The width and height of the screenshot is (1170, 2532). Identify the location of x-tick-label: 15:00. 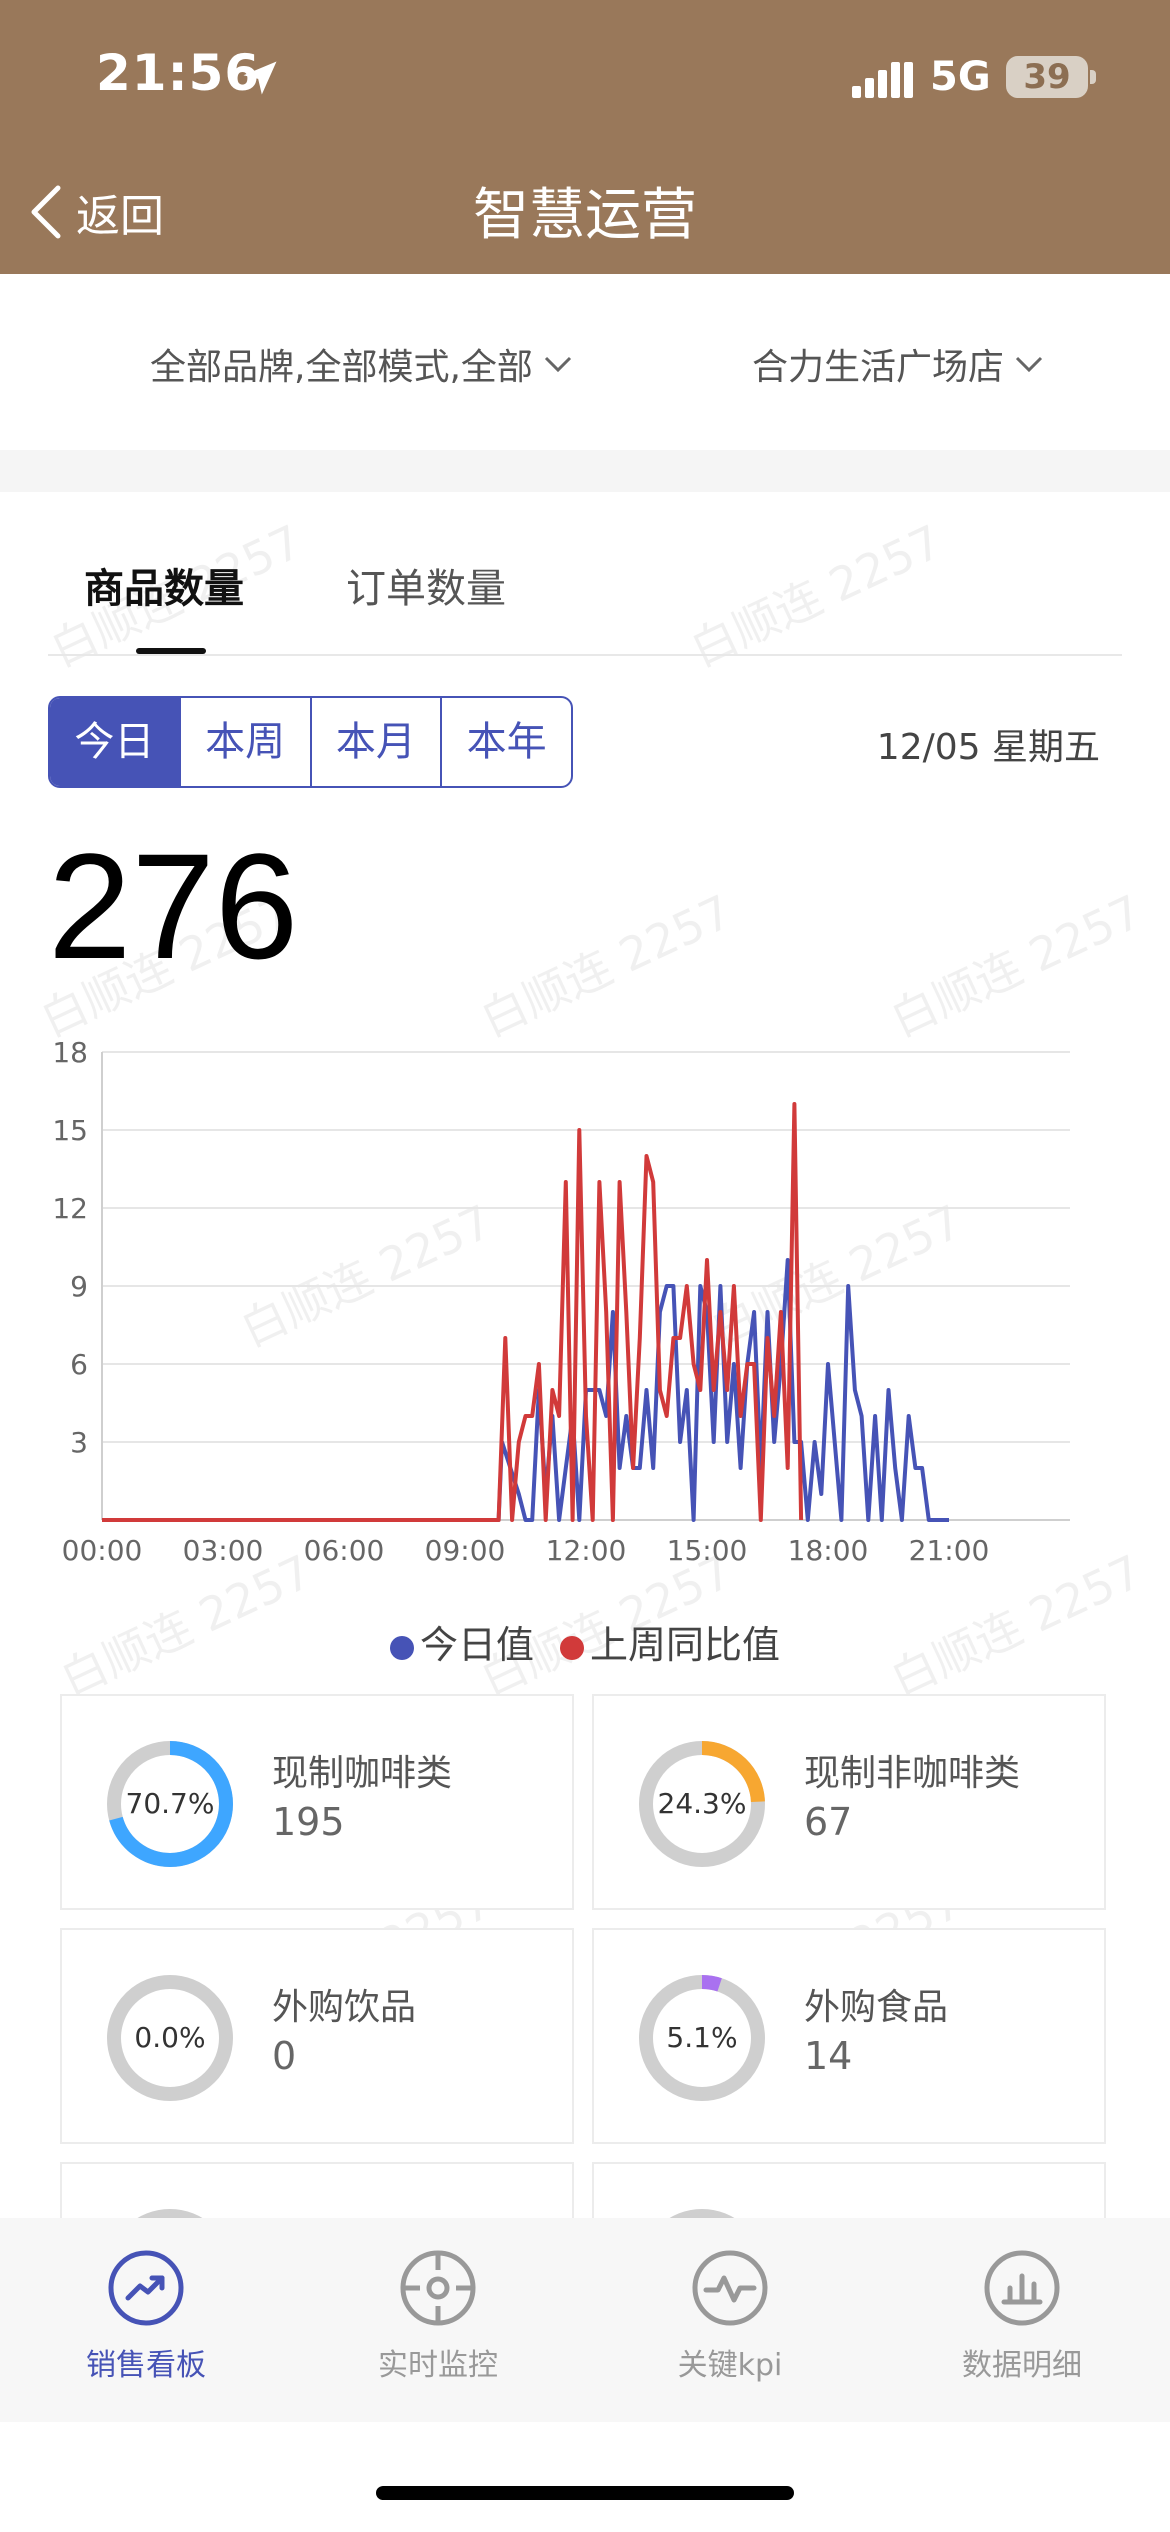
(707, 1550).